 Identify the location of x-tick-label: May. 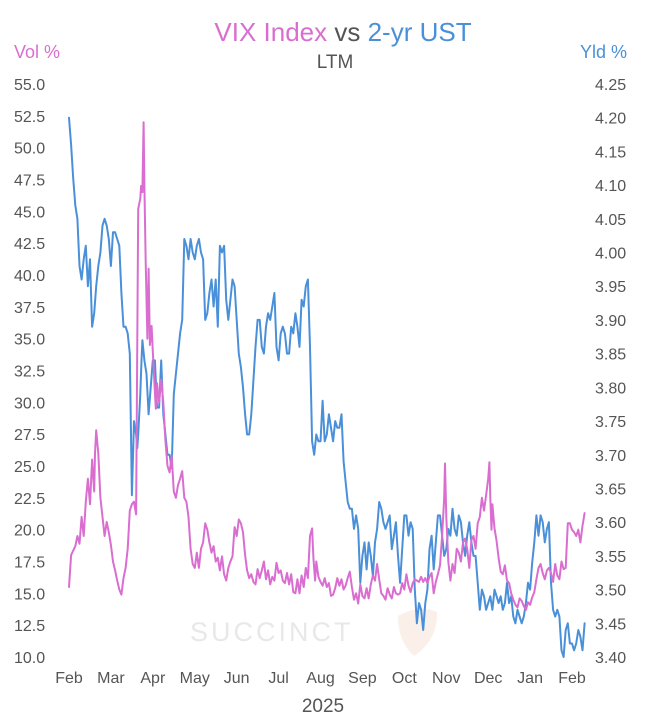
(195, 678).